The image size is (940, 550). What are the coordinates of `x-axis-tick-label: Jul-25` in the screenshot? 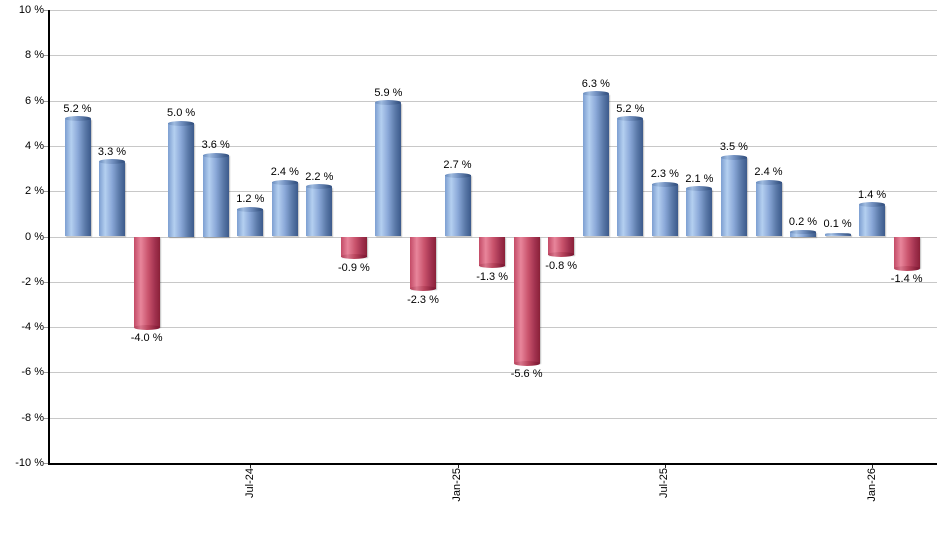 It's located at (664, 483).